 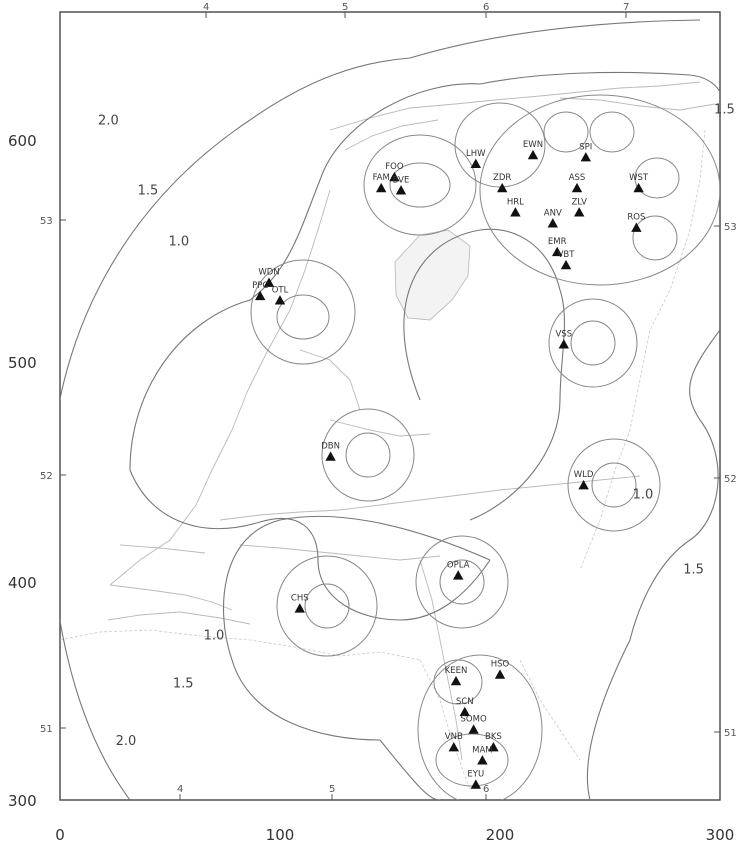 I want to click on latitude-left: 53 52 51, so click(x=53, y=475).